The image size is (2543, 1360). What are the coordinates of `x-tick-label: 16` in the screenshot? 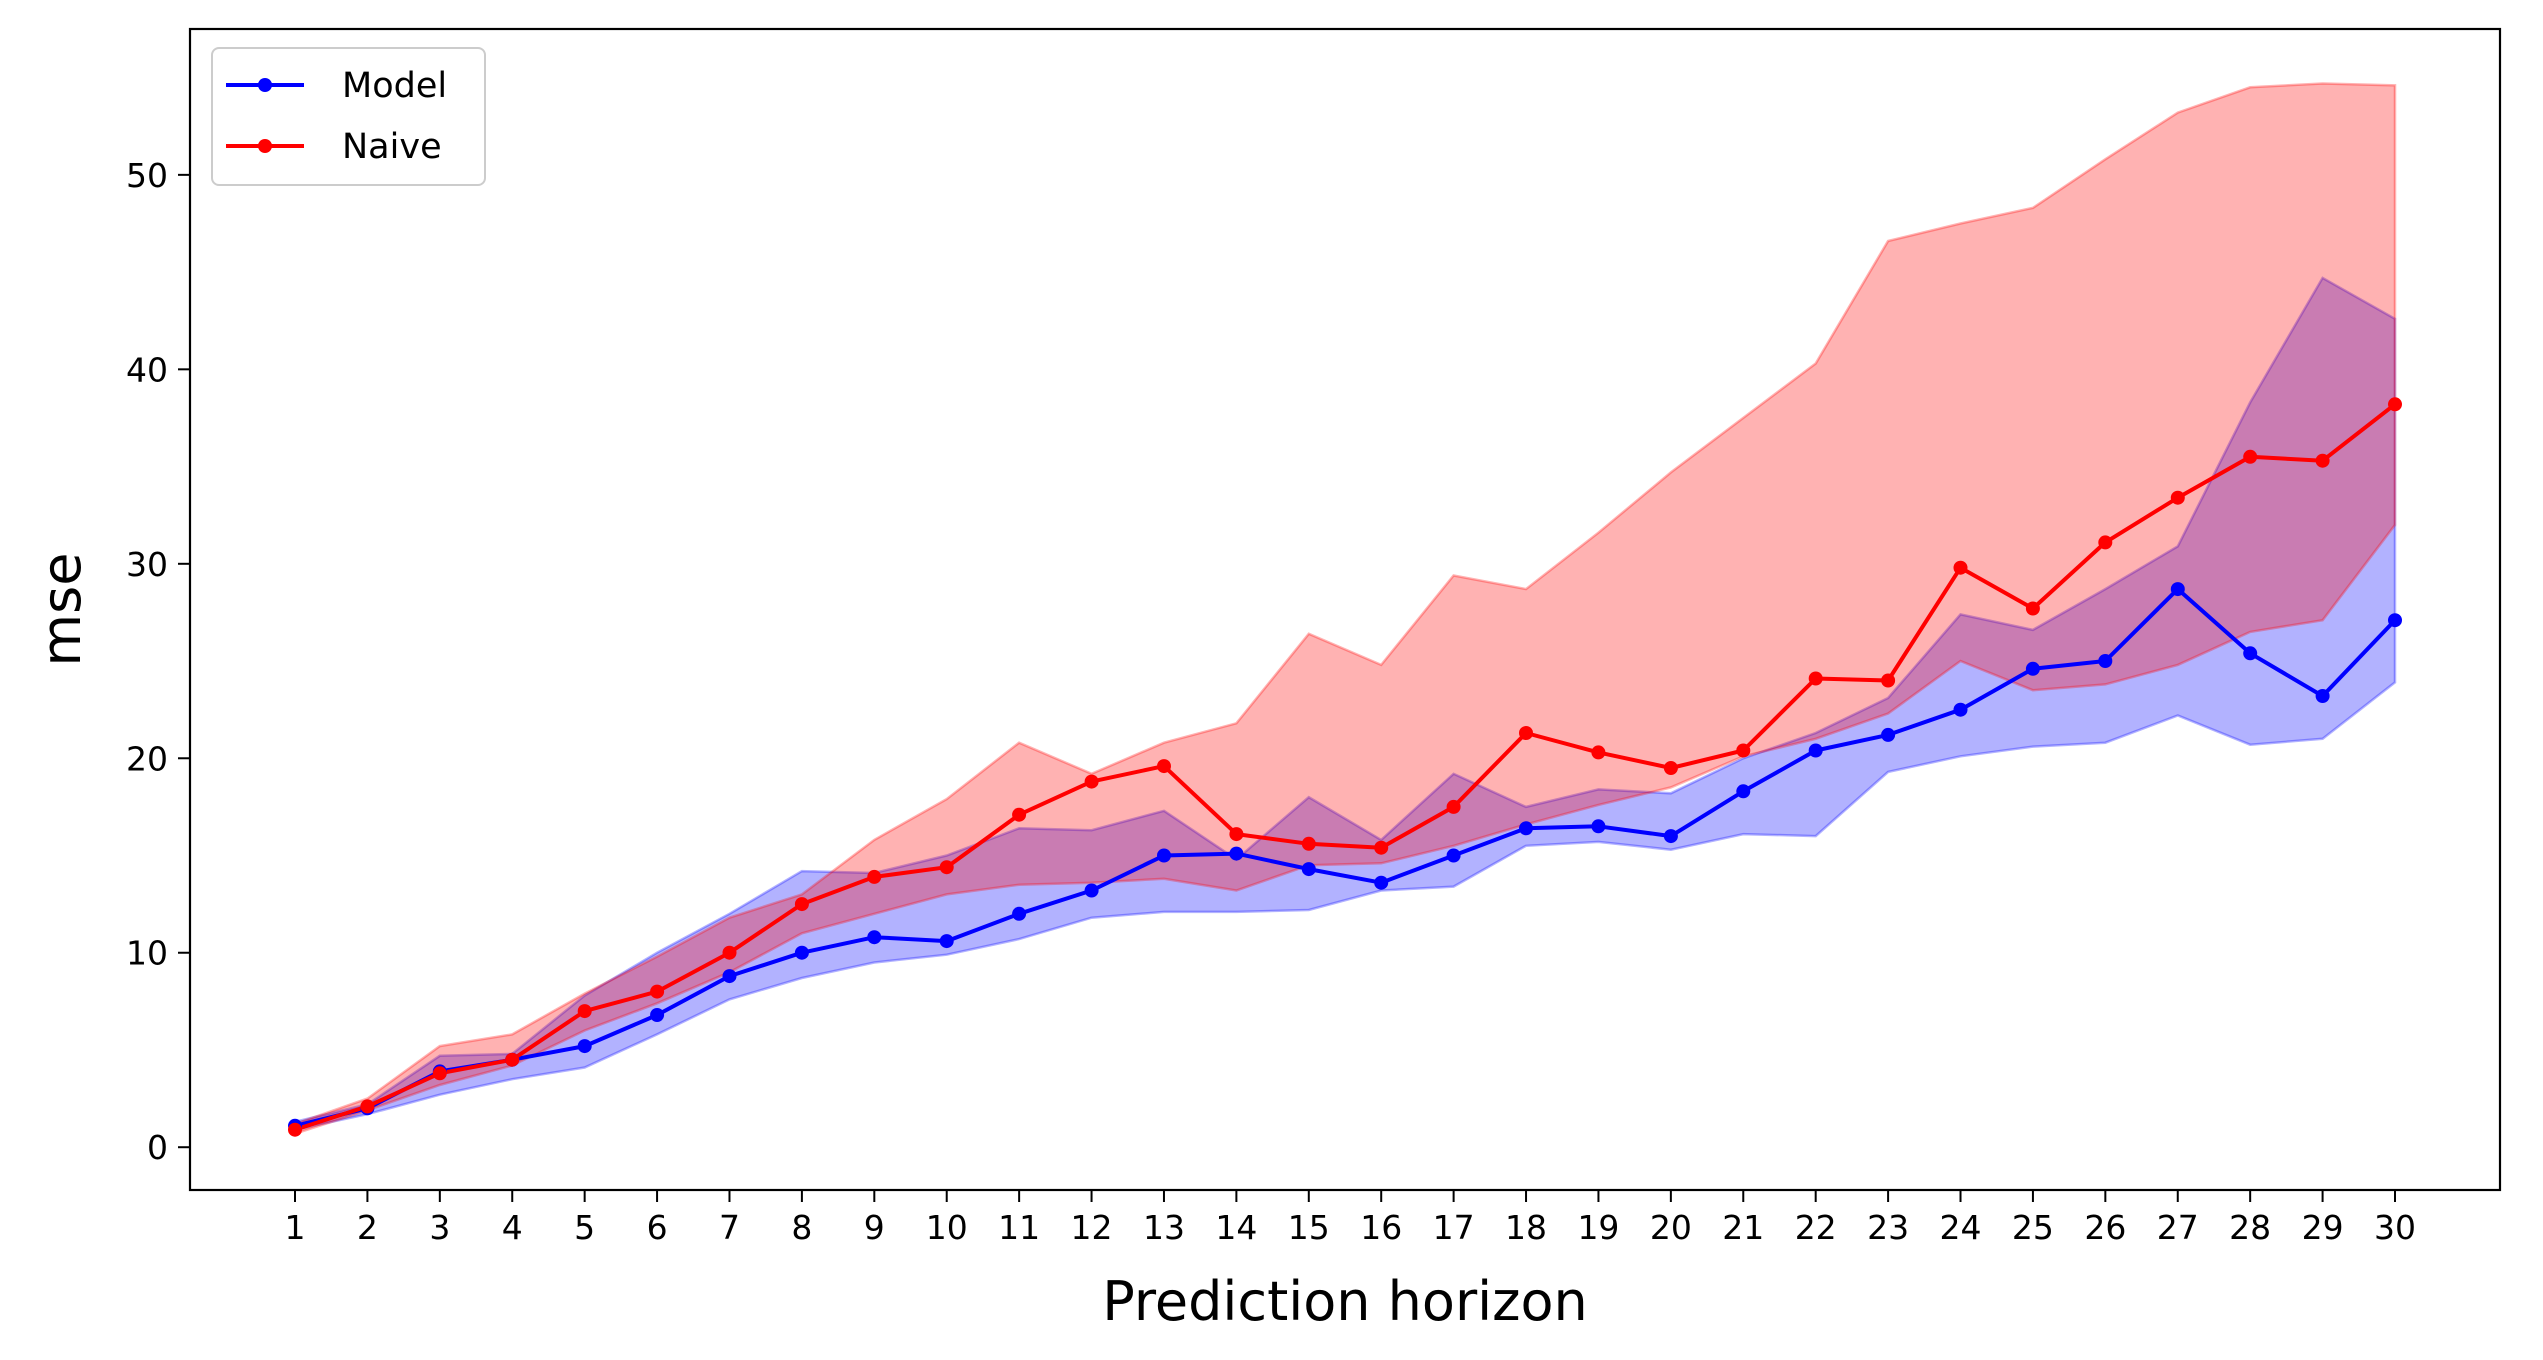 It's located at (1381, 1227).